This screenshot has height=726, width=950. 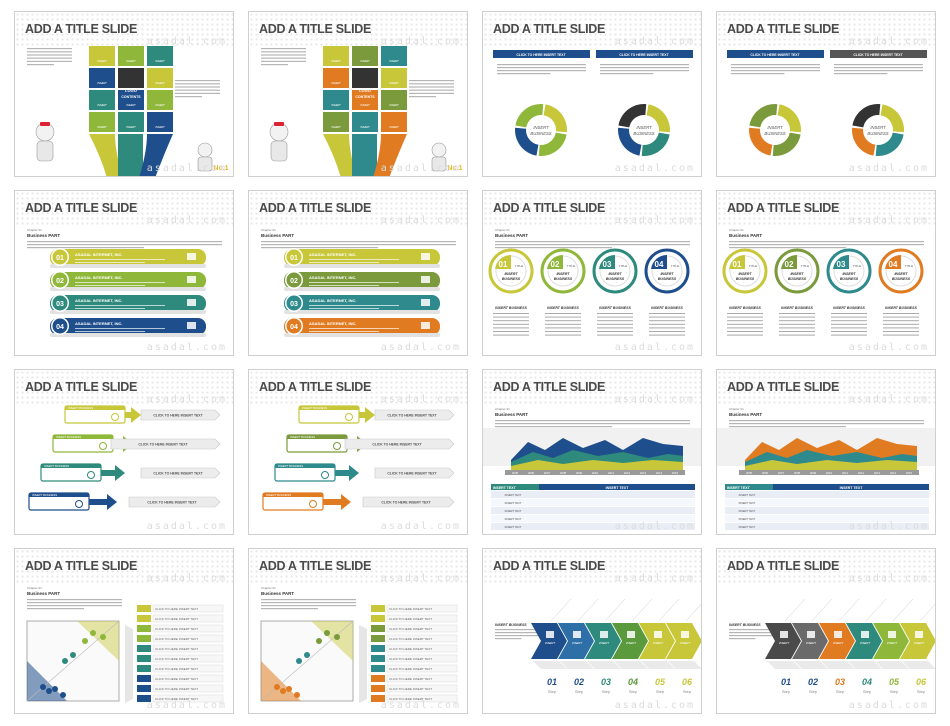 What do you see at coordinates (93, 633) in the screenshot?
I see `matrix-point` at bounding box center [93, 633].